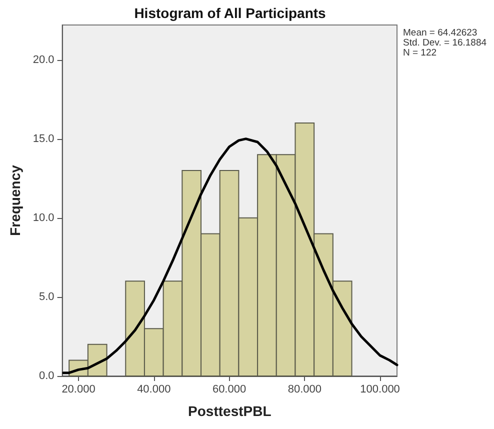  What do you see at coordinates (230, 13) in the screenshot?
I see `chart-title: Histogram of All Participants` at bounding box center [230, 13].